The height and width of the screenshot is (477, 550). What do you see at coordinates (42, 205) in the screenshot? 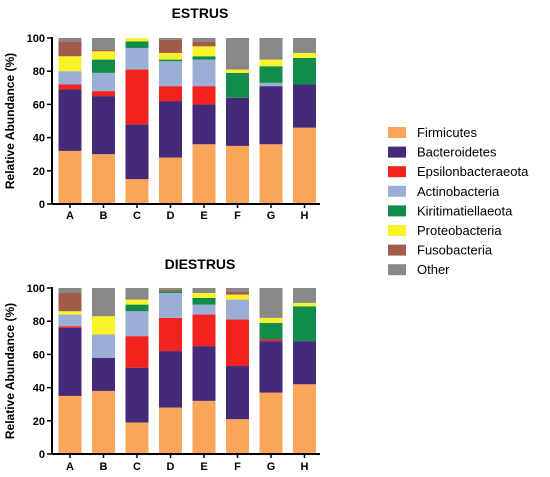
I see `estrus-y-tick-label-0: 0` at bounding box center [42, 205].